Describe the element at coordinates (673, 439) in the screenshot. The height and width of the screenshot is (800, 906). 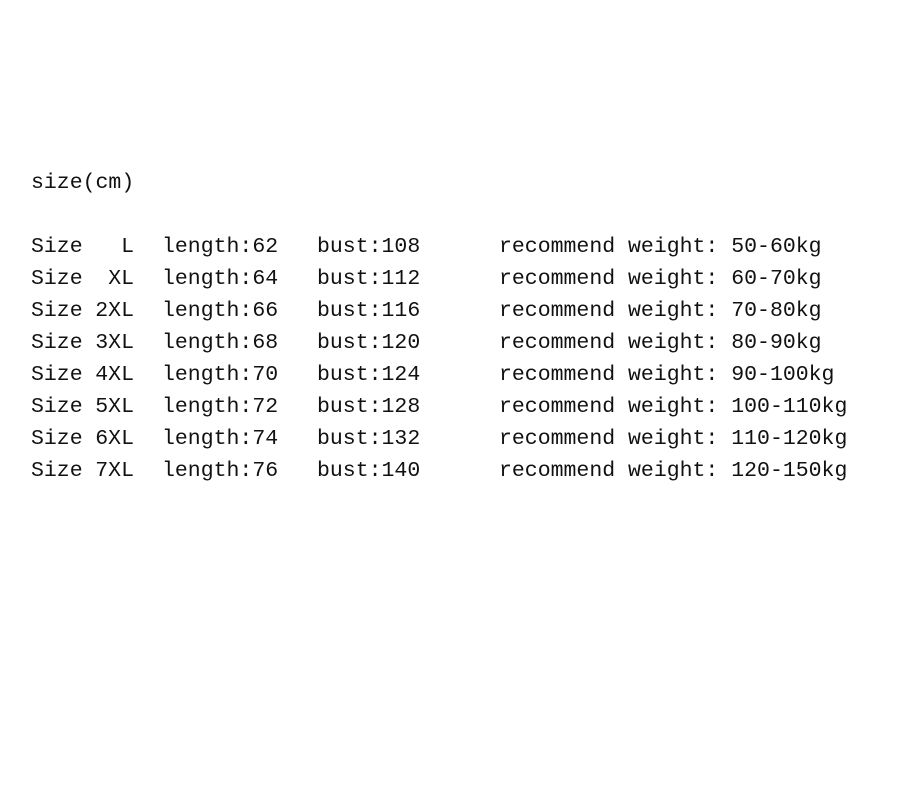
I see `recommended-weight: recommend weight: 110-120kg` at that location.